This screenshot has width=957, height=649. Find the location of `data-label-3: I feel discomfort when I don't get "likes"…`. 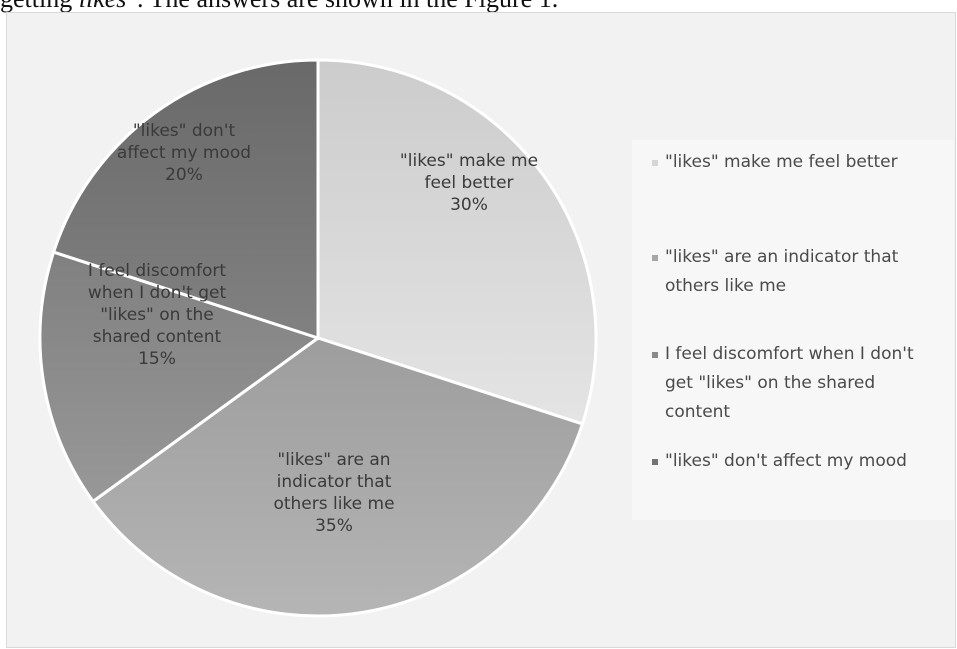

data-label-3: I feel discomfort when I don't get "likes"… is located at coordinates (157, 315).